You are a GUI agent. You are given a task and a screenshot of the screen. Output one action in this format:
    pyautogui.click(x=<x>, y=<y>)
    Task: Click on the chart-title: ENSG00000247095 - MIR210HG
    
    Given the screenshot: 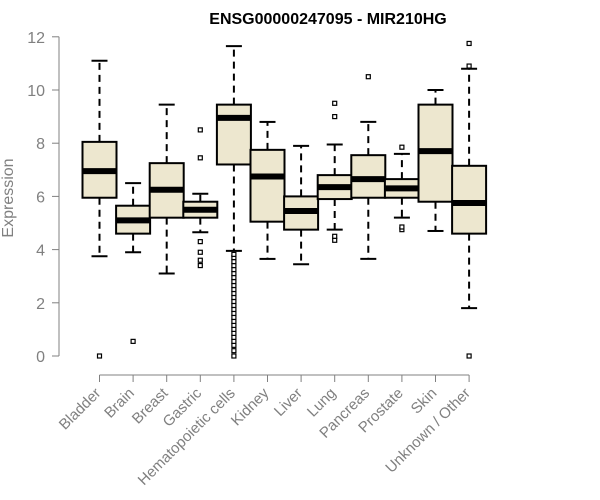 What is the action you would take?
    pyautogui.click(x=327, y=19)
    